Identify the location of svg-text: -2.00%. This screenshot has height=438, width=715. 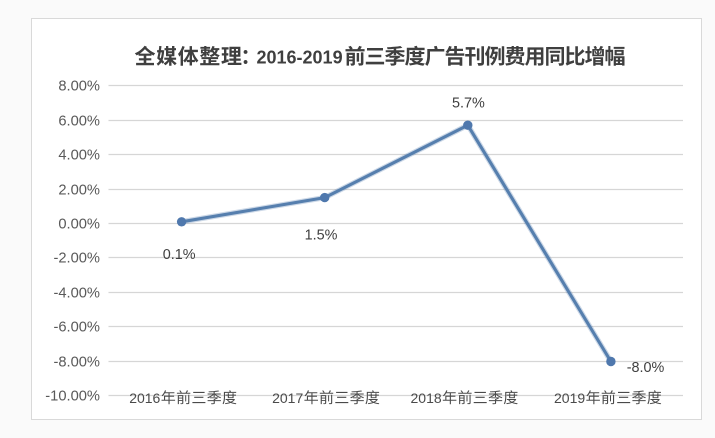
(76, 259).